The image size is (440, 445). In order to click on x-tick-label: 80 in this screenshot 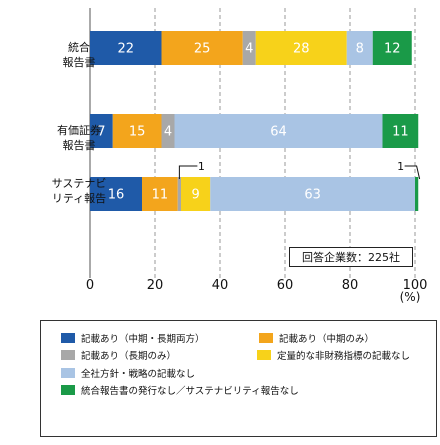, I will do `click(350, 285)`.